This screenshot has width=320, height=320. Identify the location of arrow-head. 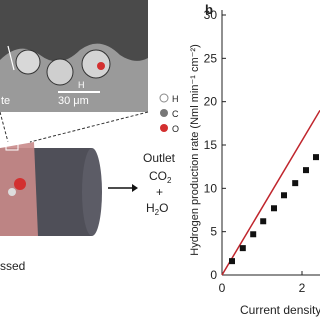
(135, 188).